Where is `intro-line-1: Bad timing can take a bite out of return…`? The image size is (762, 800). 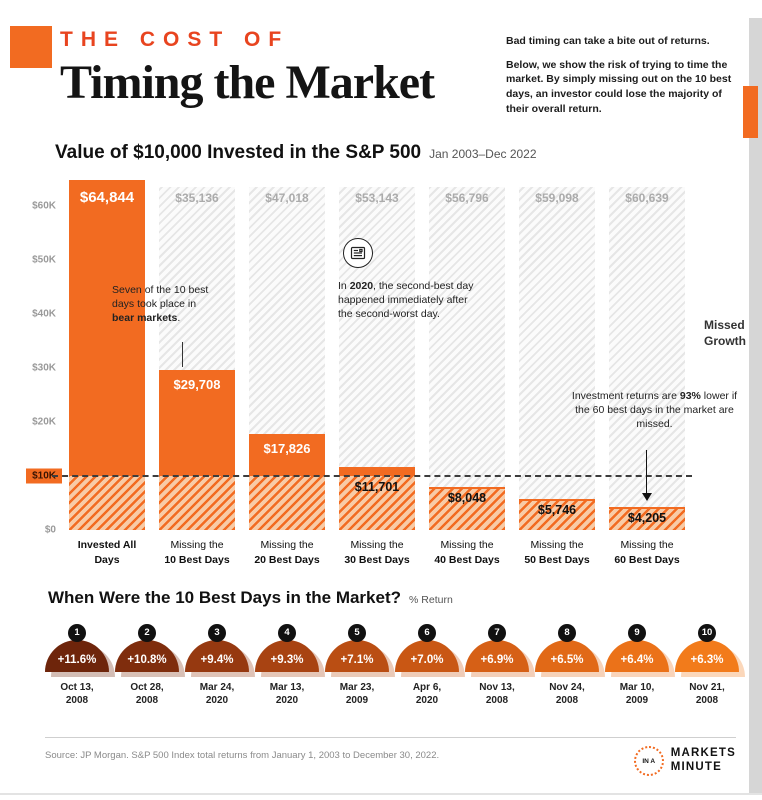
intro-line-1: Bad timing can take a bite out of return… is located at coordinates (608, 41).